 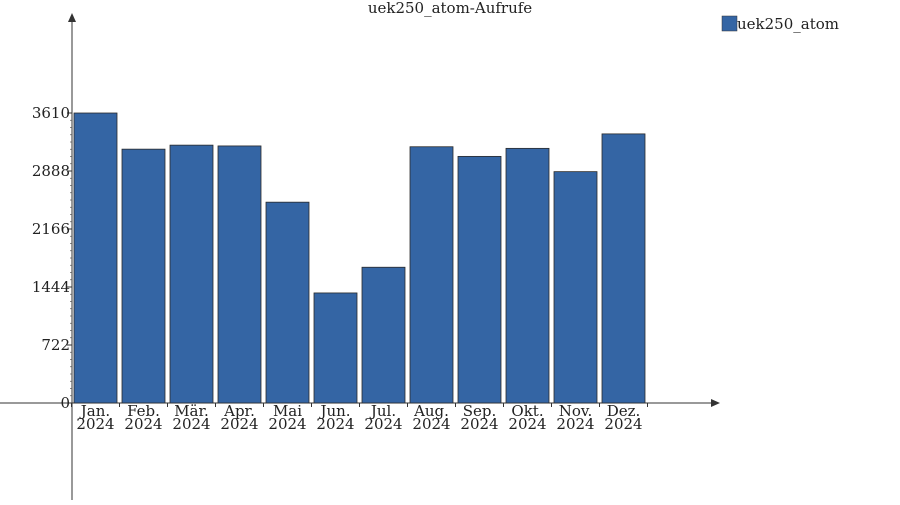 What do you see at coordinates (65, 403) in the screenshot?
I see `y-tick-label: 0` at bounding box center [65, 403].